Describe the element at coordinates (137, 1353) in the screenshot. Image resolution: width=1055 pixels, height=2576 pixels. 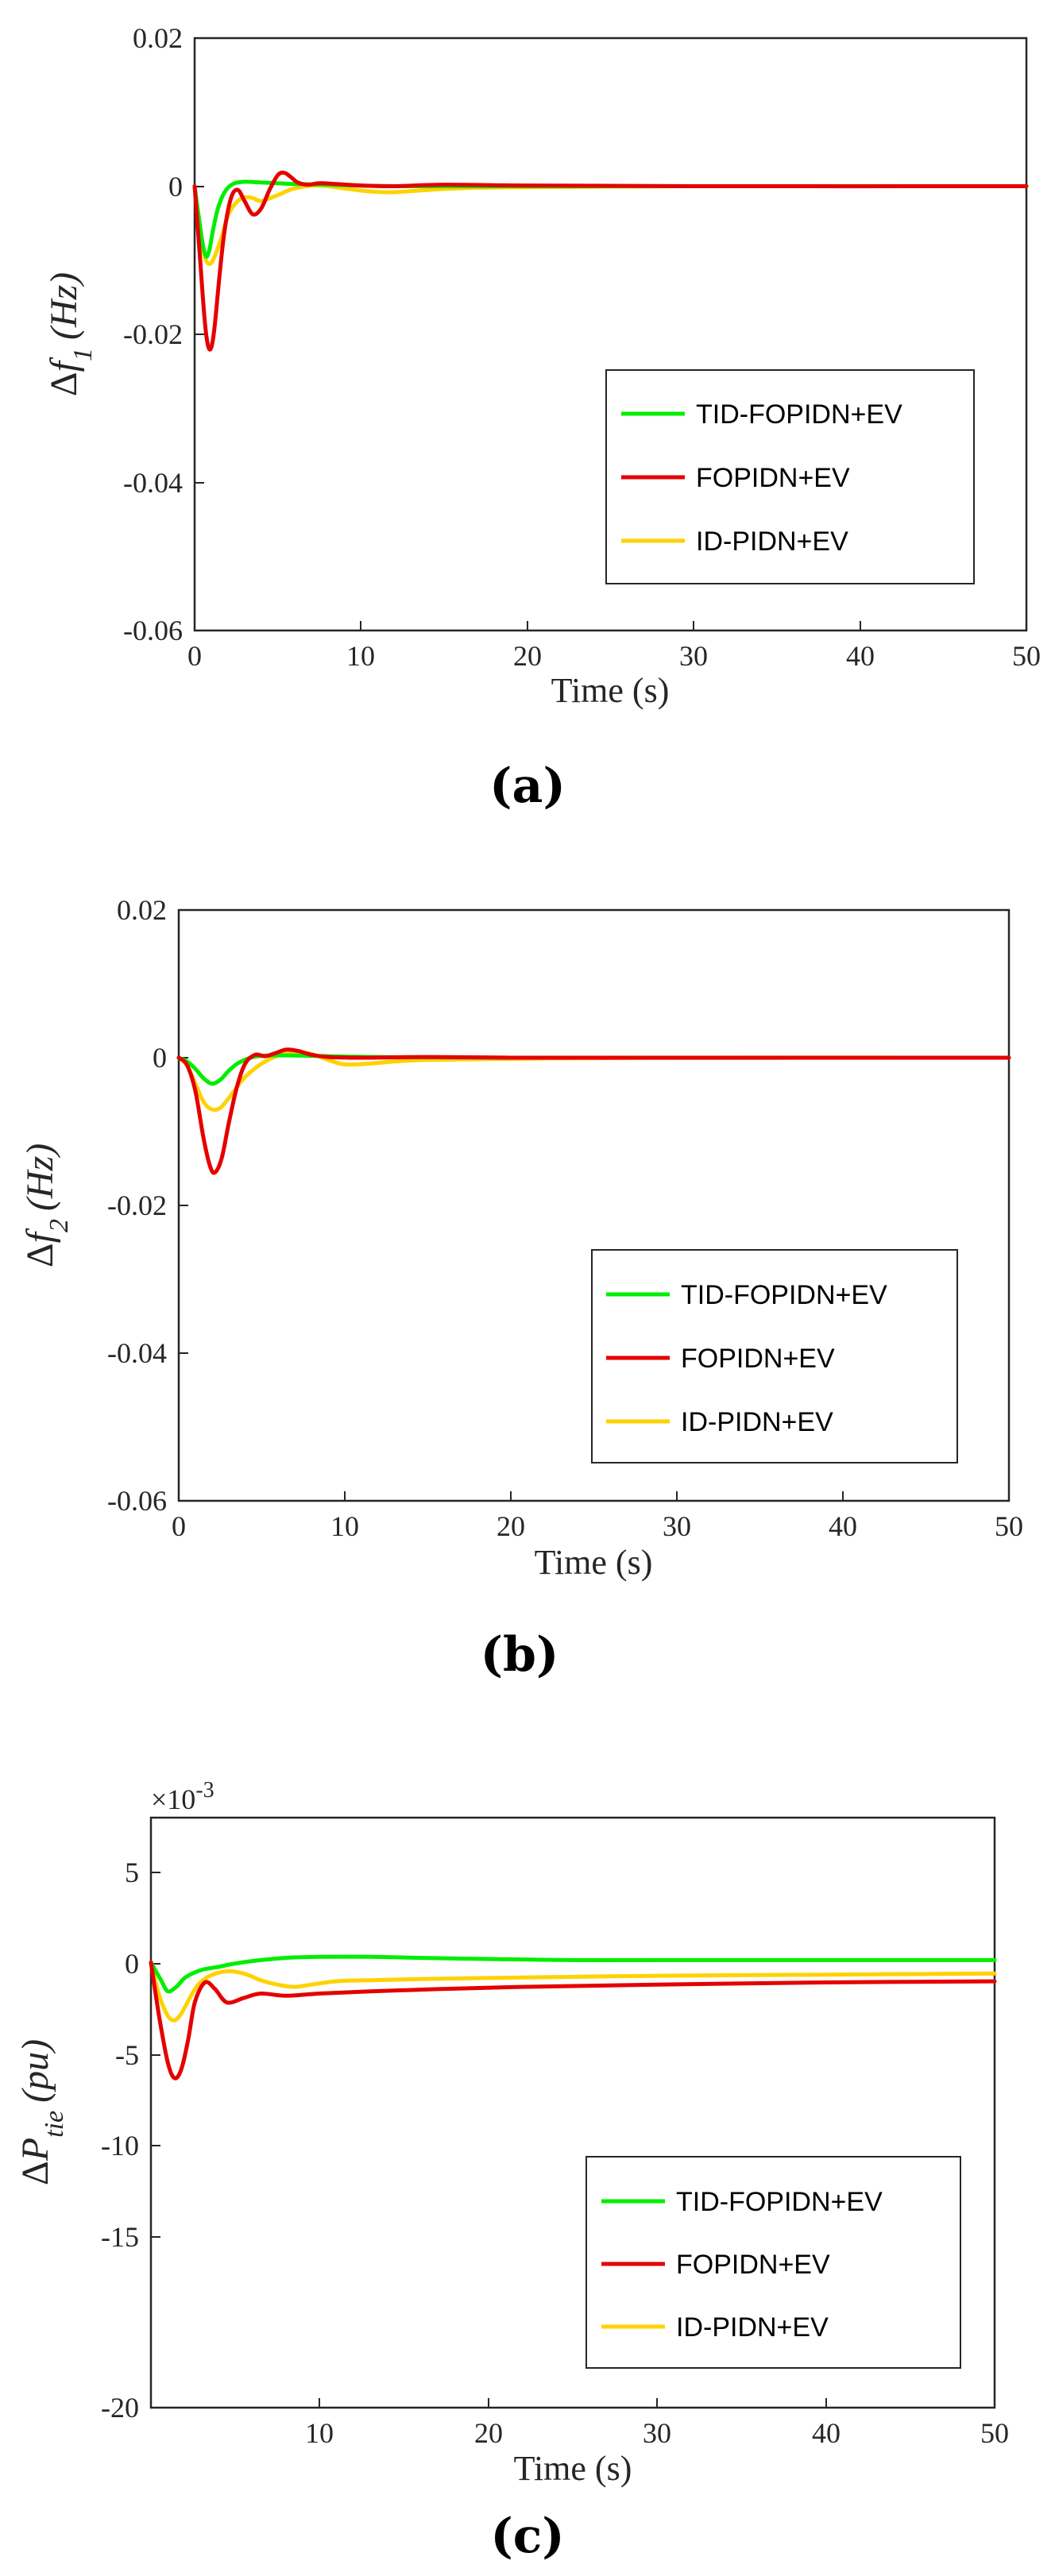
I see `y-tick-label-b-3: -0.04` at that location.